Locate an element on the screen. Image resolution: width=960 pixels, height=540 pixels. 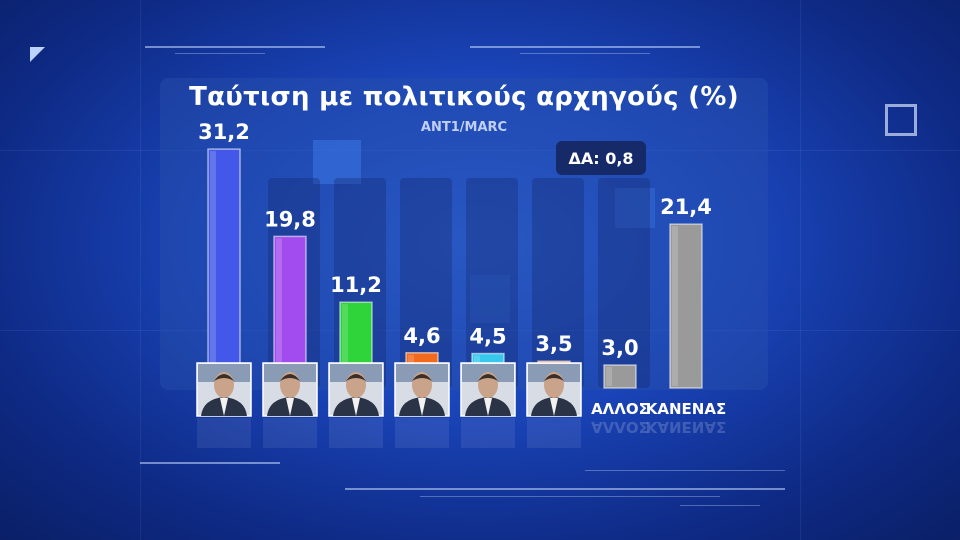
category-label: ΚΑΝΕΝΑΣ is located at coordinates (686, 409).